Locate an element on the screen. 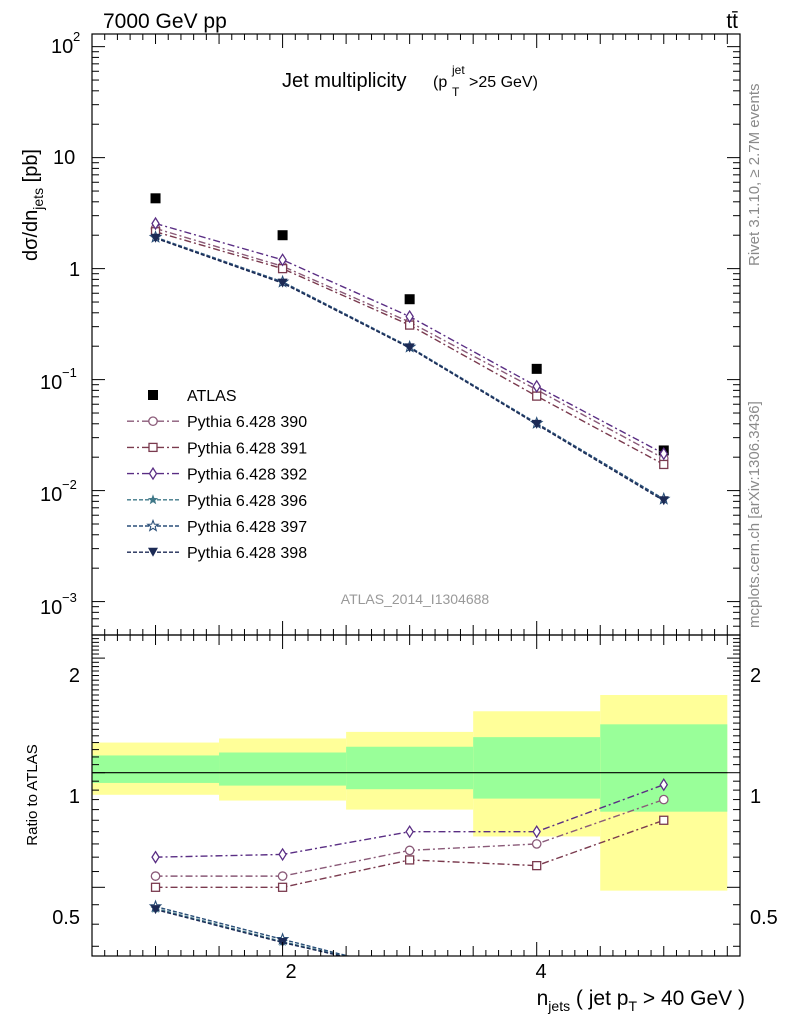 This screenshot has width=786, height=1024. legend-label-atlas: ATLAS is located at coordinates (212, 396).